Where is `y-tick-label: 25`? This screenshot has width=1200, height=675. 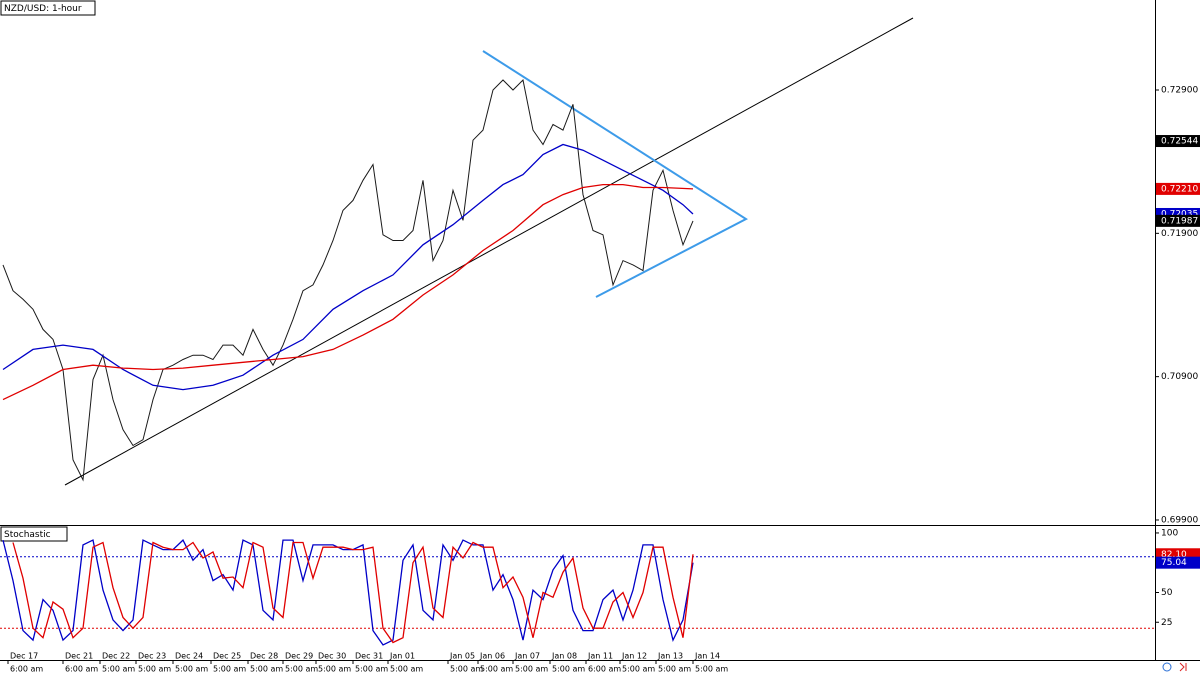
y-tick-label: 25 is located at coordinates (1166, 623).